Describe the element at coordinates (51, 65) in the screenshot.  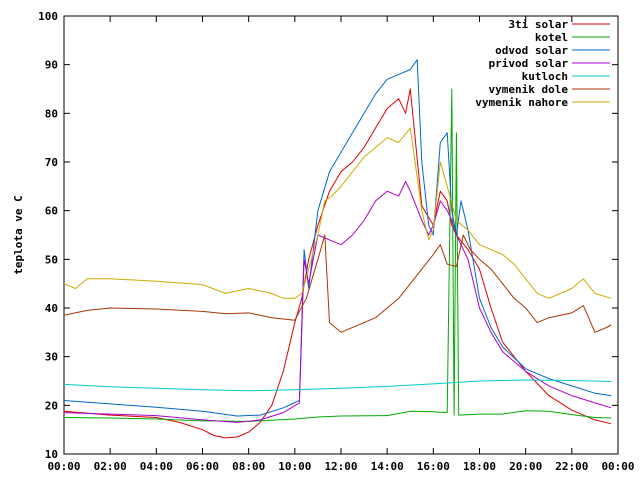
I see `y-tick-label: 90` at that location.